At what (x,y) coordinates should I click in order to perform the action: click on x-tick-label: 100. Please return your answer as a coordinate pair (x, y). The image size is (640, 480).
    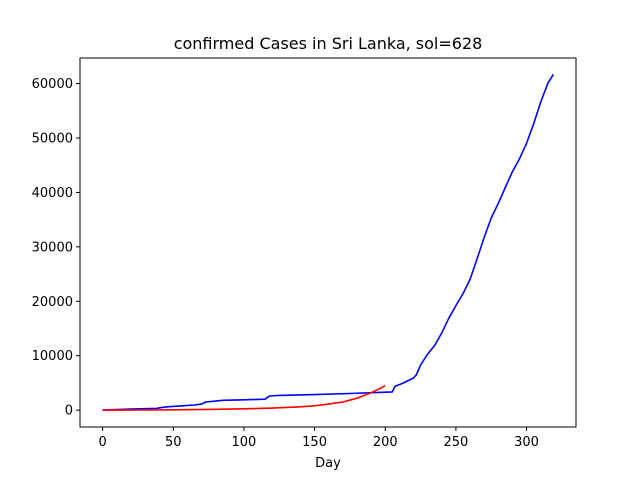
    Looking at the image, I should click on (244, 442).